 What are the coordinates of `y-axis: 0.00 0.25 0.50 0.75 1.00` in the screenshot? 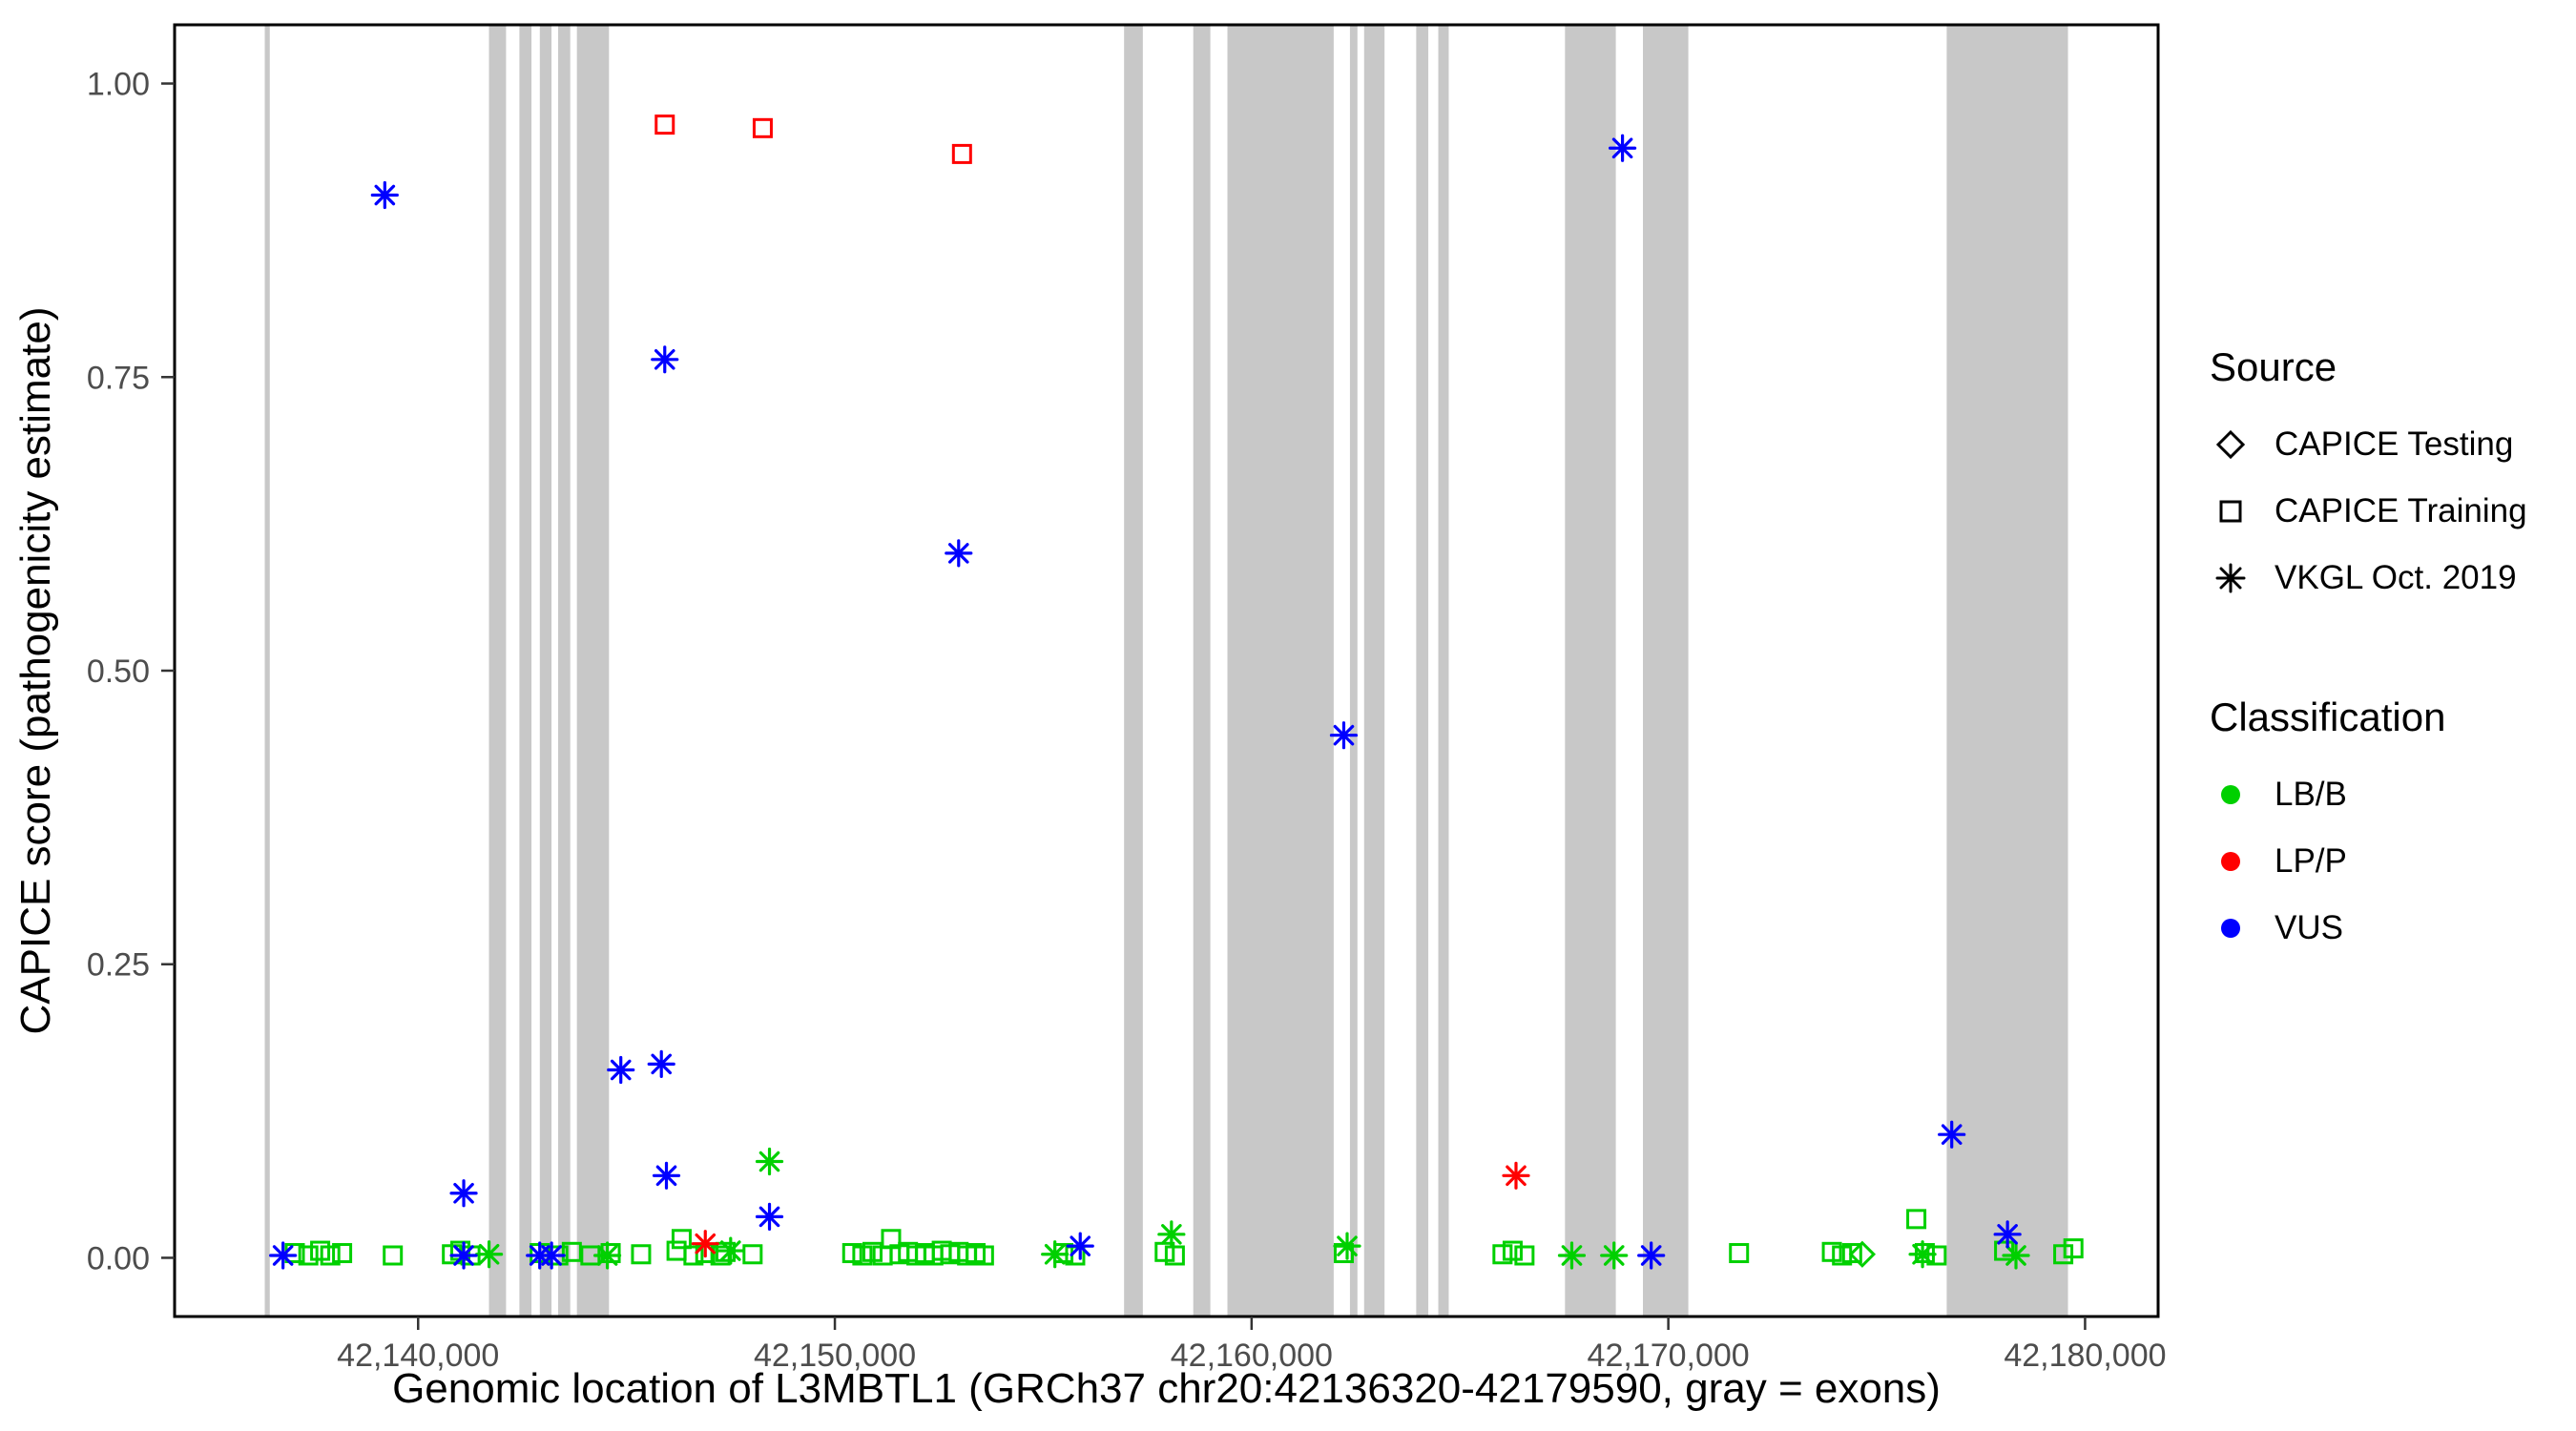 It's located at (131, 671).